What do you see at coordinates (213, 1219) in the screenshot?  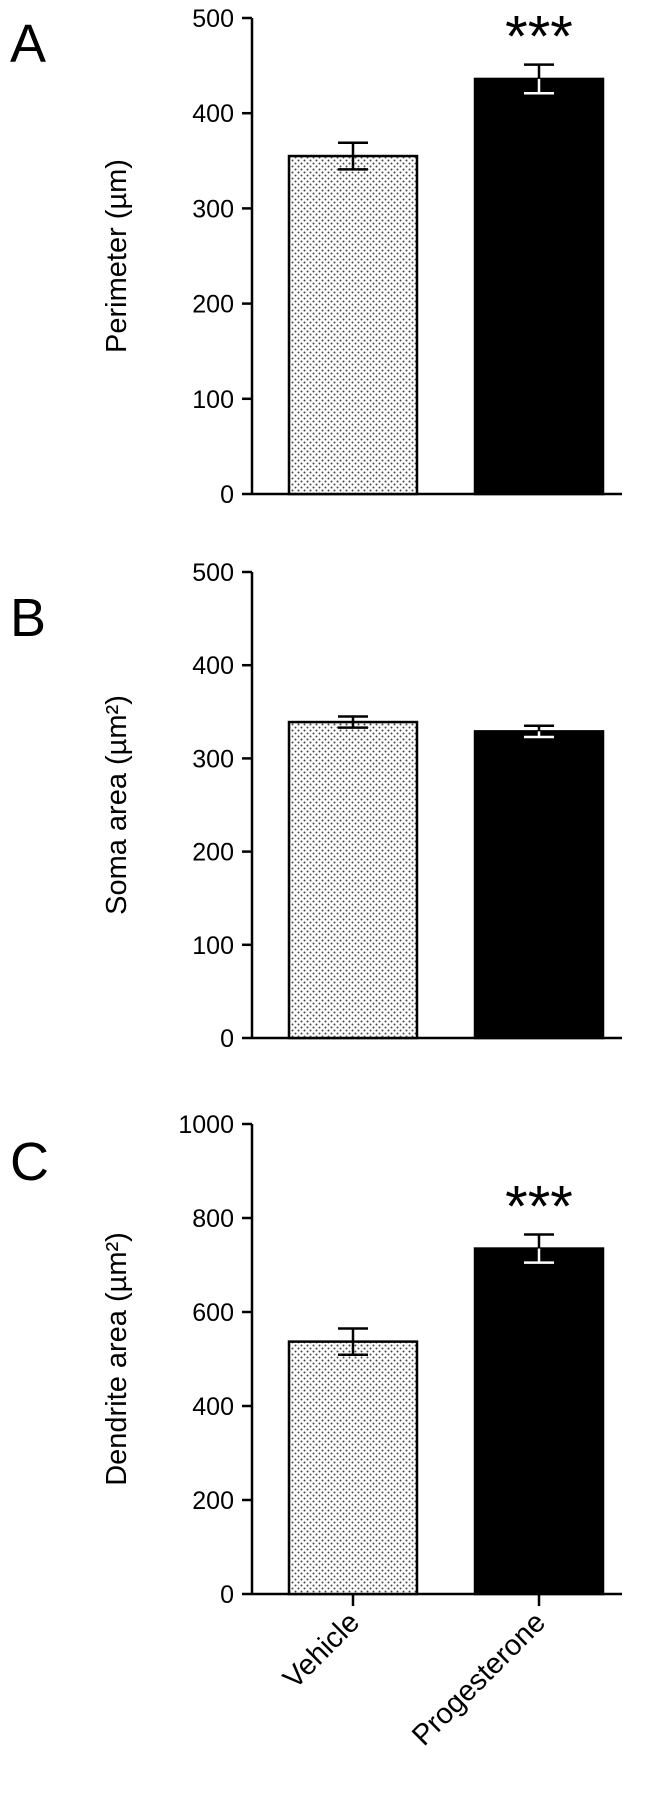 I see `y-tick-label: 800` at bounding box center [213, 1219].